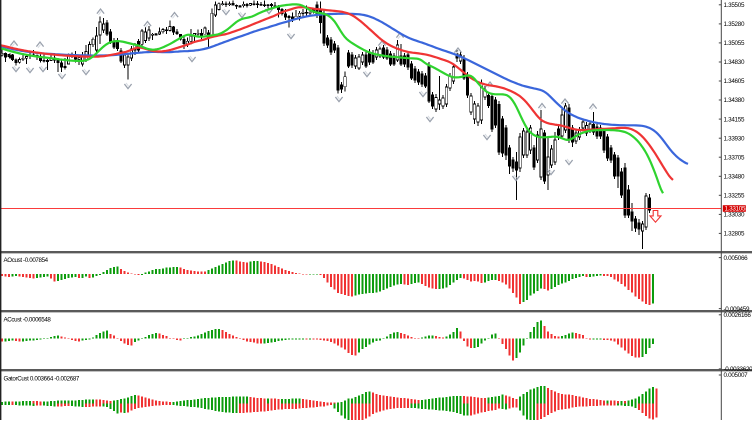 This screenshot has width=752, height=425. Describe the element at coordinates (734, 119) in the screenshot. I see `svg-text: 1.34155` at that location.